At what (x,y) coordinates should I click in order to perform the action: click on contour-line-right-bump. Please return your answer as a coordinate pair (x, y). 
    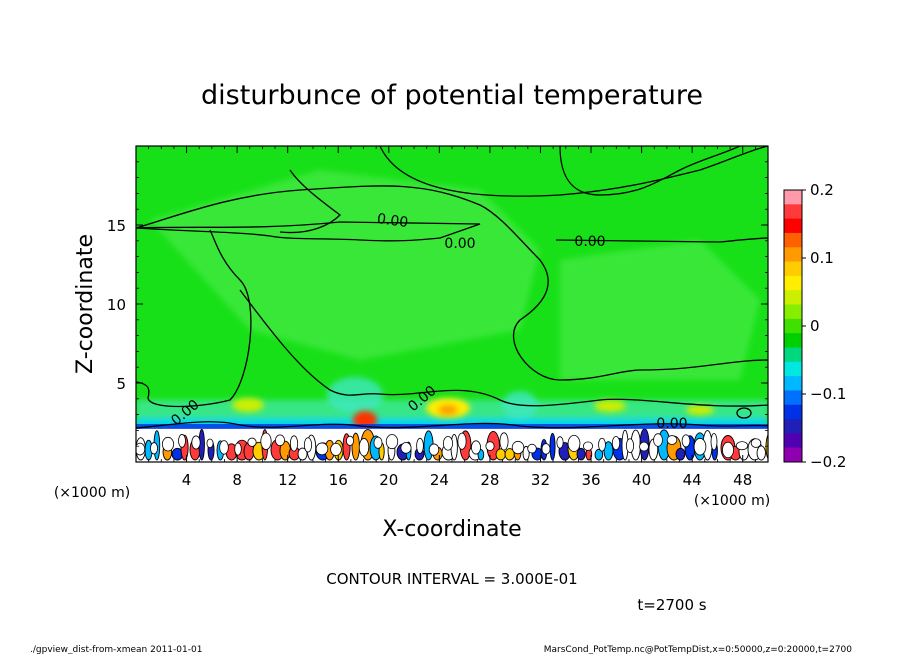
    Looking at the image, I should click on (650, 171).